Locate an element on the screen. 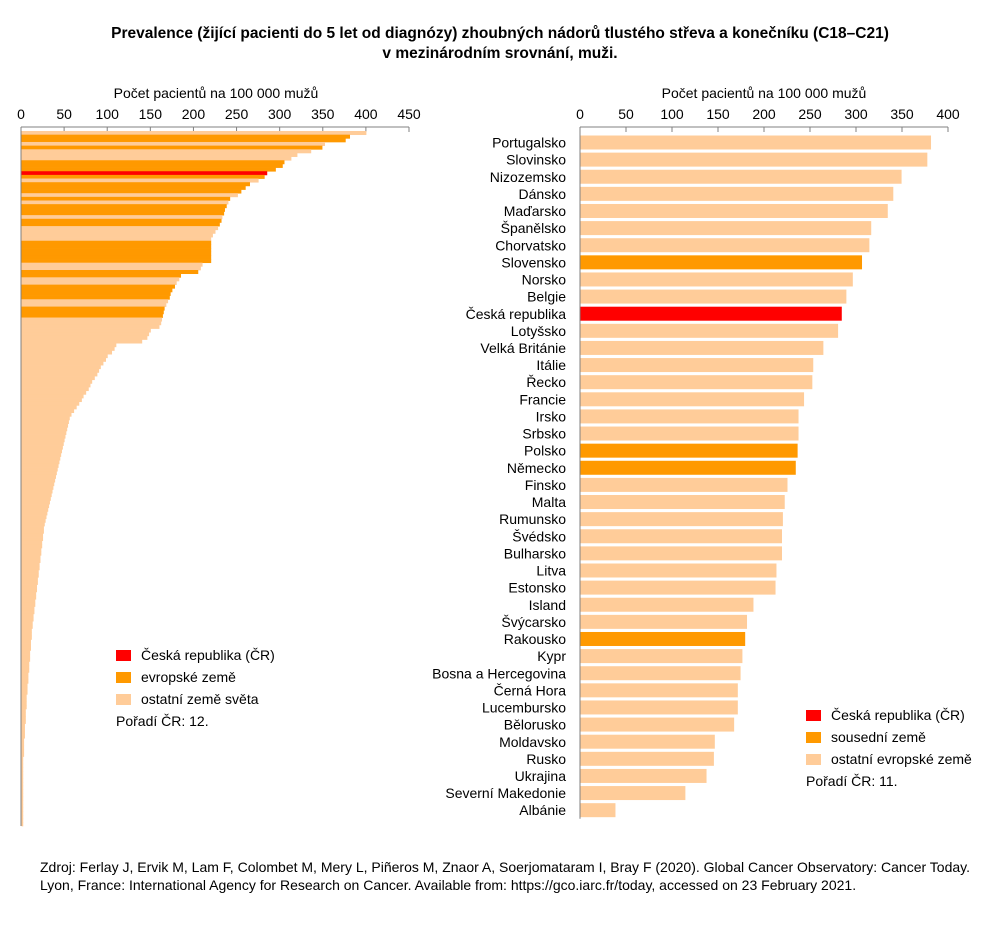 This screenshot has width=1000, height=933. category-label: Estonsko is located at coordinates (537, 588).